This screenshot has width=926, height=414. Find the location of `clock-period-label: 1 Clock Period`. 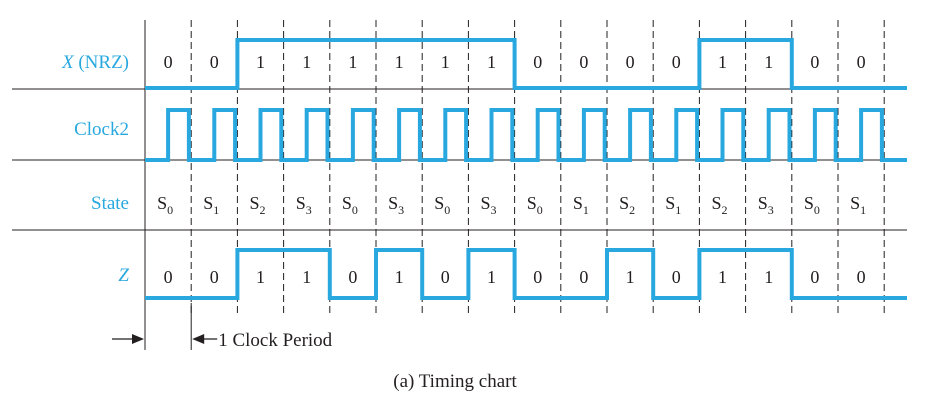

clock-period-label: 1 Clock Period is located at coordinates (275, 340).